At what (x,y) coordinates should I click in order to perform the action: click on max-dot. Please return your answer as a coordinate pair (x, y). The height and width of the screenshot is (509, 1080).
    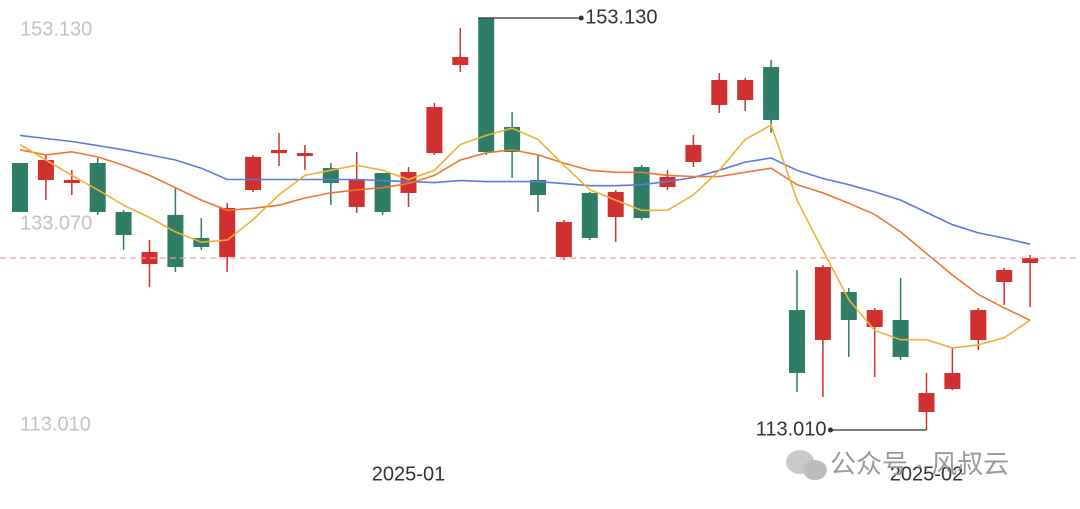
    Looking at the image, I should click on (581, 18).